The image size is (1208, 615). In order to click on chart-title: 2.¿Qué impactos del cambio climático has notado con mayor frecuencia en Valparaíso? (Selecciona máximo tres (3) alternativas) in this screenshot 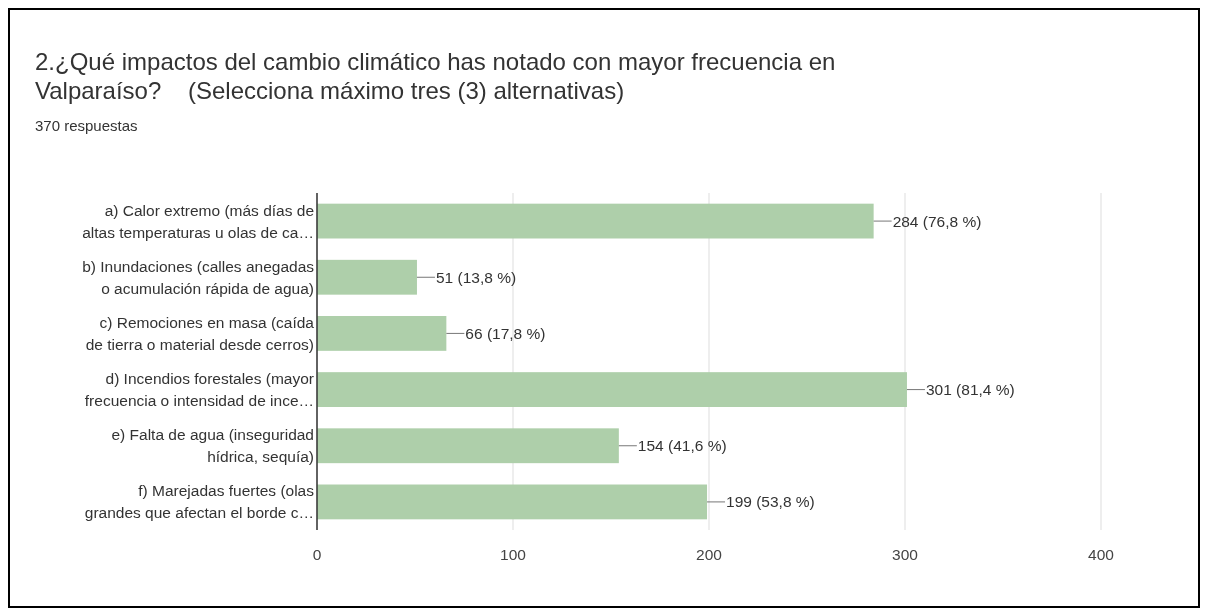, I will do `click(435, 76)`.